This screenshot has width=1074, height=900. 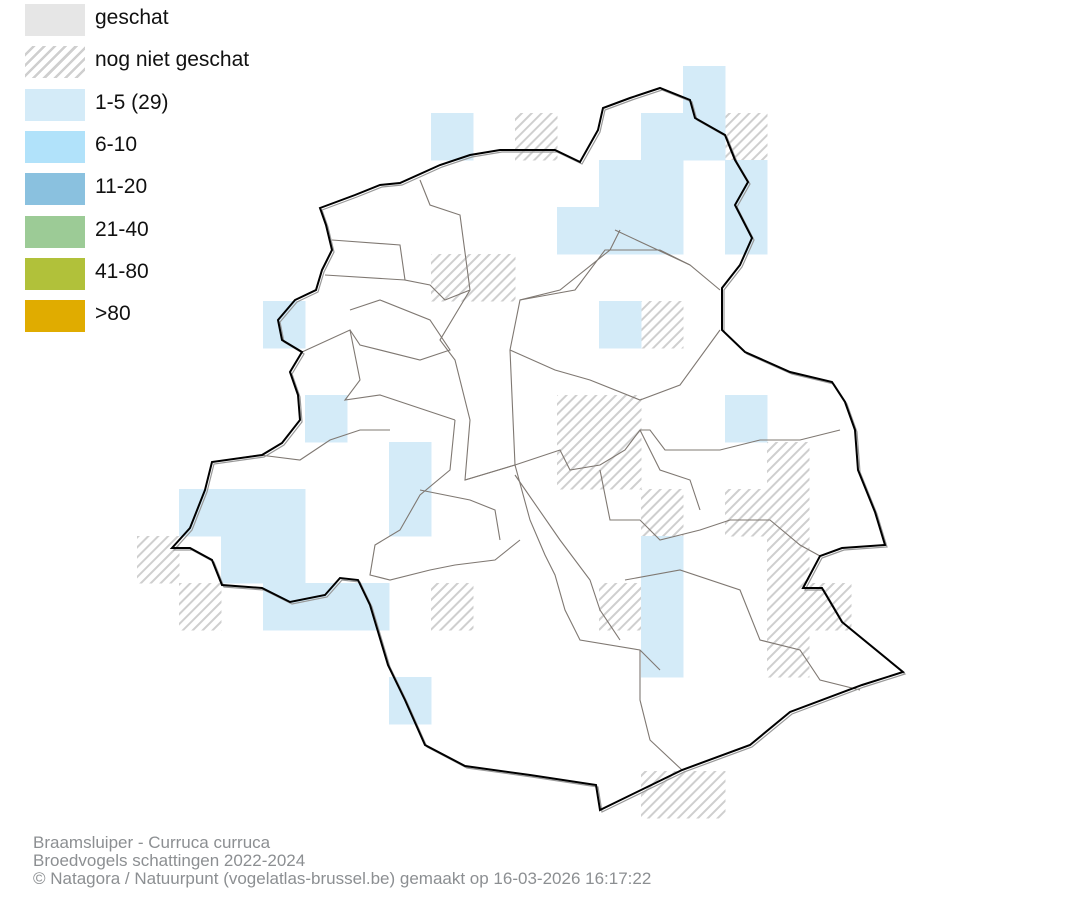 I want to click on legend-item: 1-5 (29), so click(x=175, y=104).